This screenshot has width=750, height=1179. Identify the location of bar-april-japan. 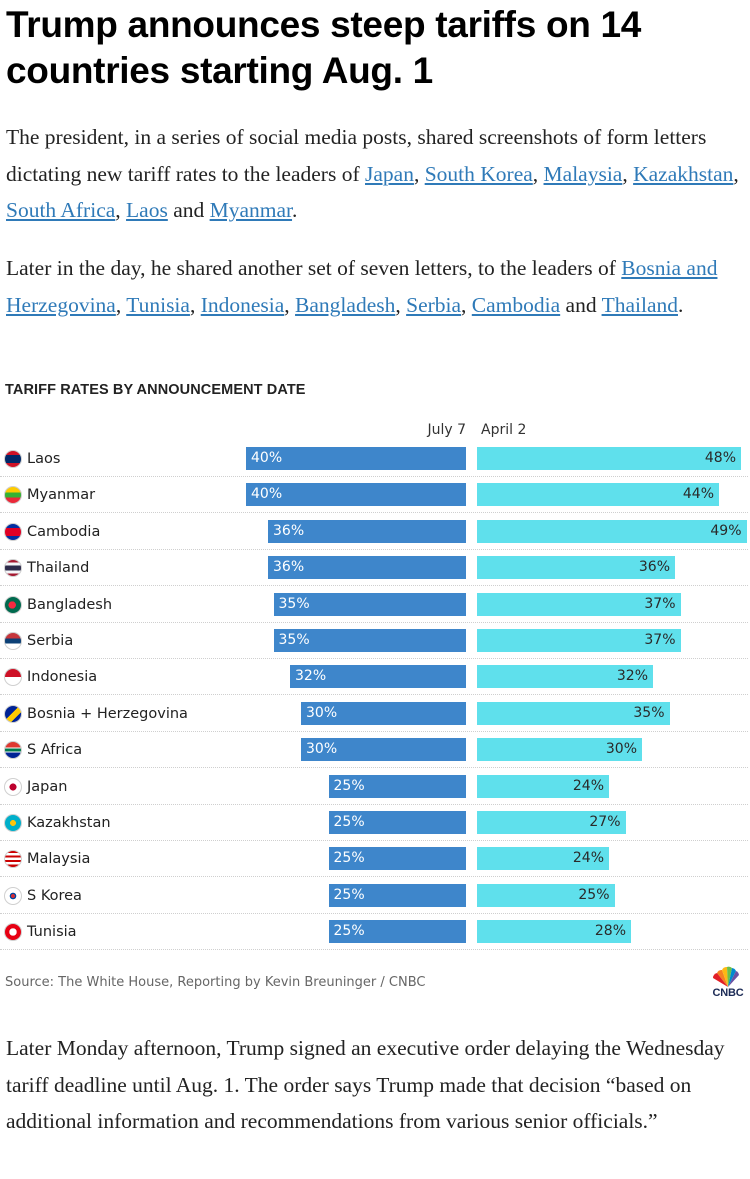
(543, 786).